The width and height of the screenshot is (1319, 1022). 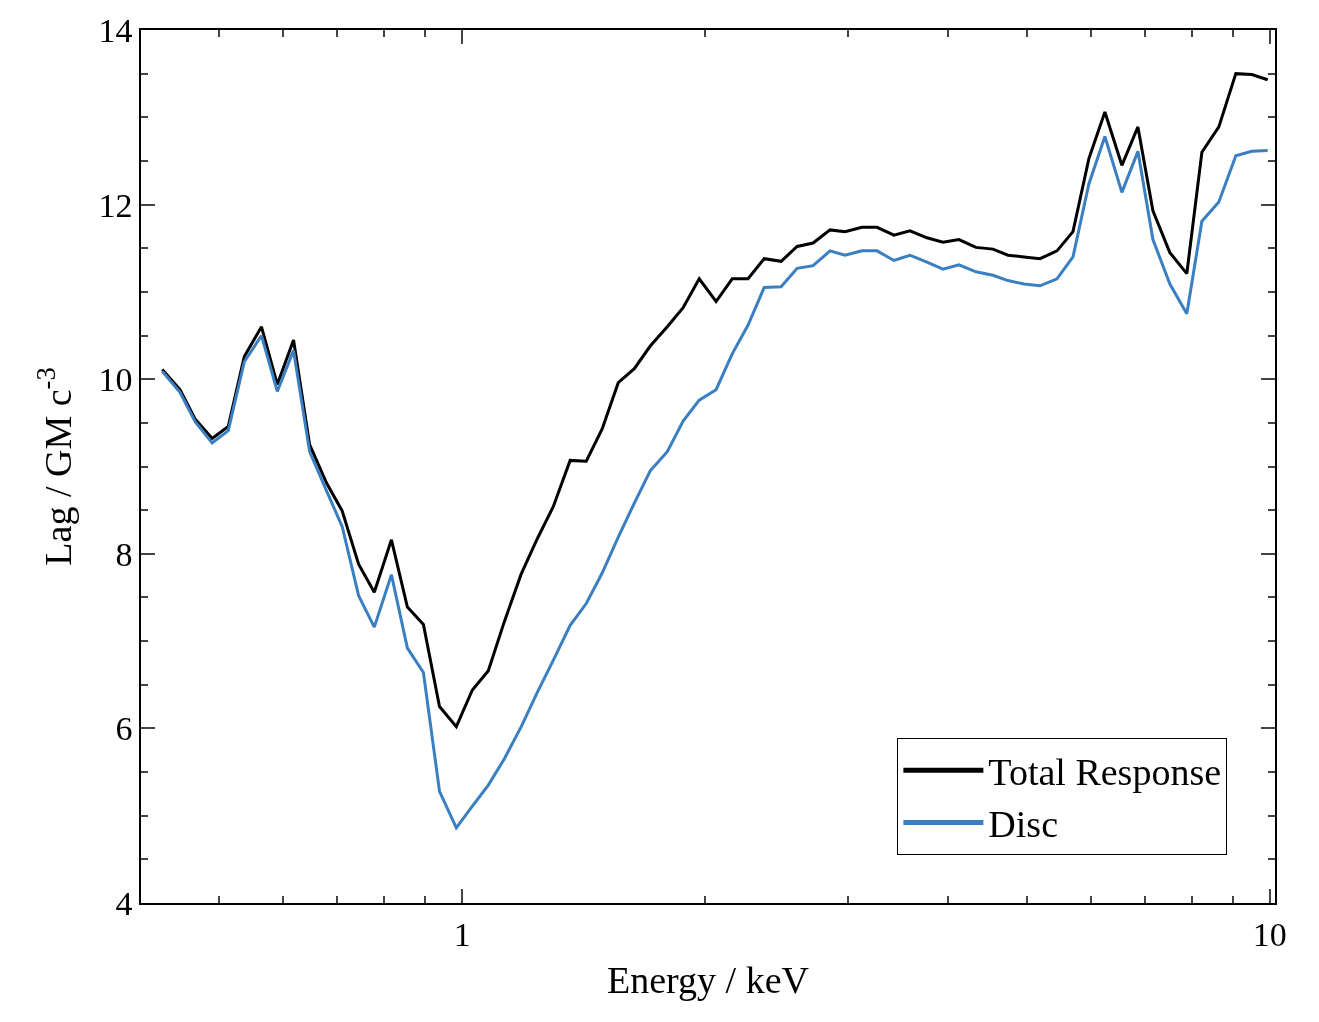 I want to click on legend-label: Total Response, so click(x=1105, y=772).